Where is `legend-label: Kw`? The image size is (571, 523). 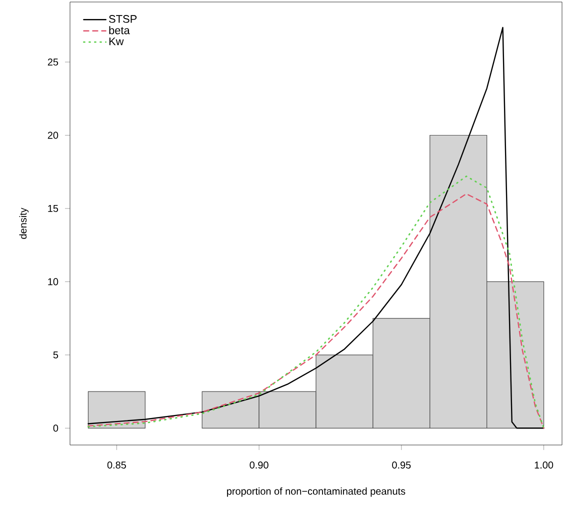 legend-label: Kw is located at coordinates (116, 42).